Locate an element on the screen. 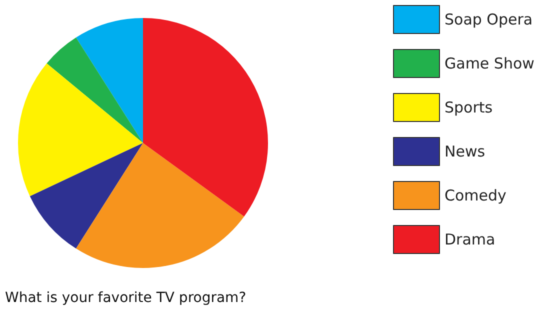 This screenshot has width=550, height=312. legend-label: Drama is located at coordinates (470, 239).